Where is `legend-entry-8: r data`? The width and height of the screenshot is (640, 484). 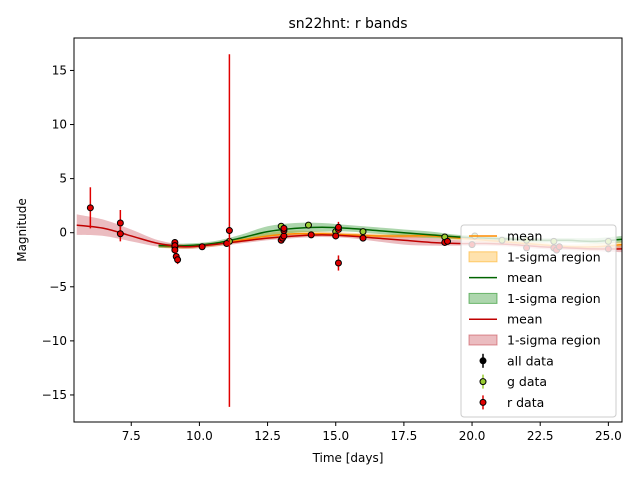 legend-entry-8: r data is located at coordinates (511, 402).